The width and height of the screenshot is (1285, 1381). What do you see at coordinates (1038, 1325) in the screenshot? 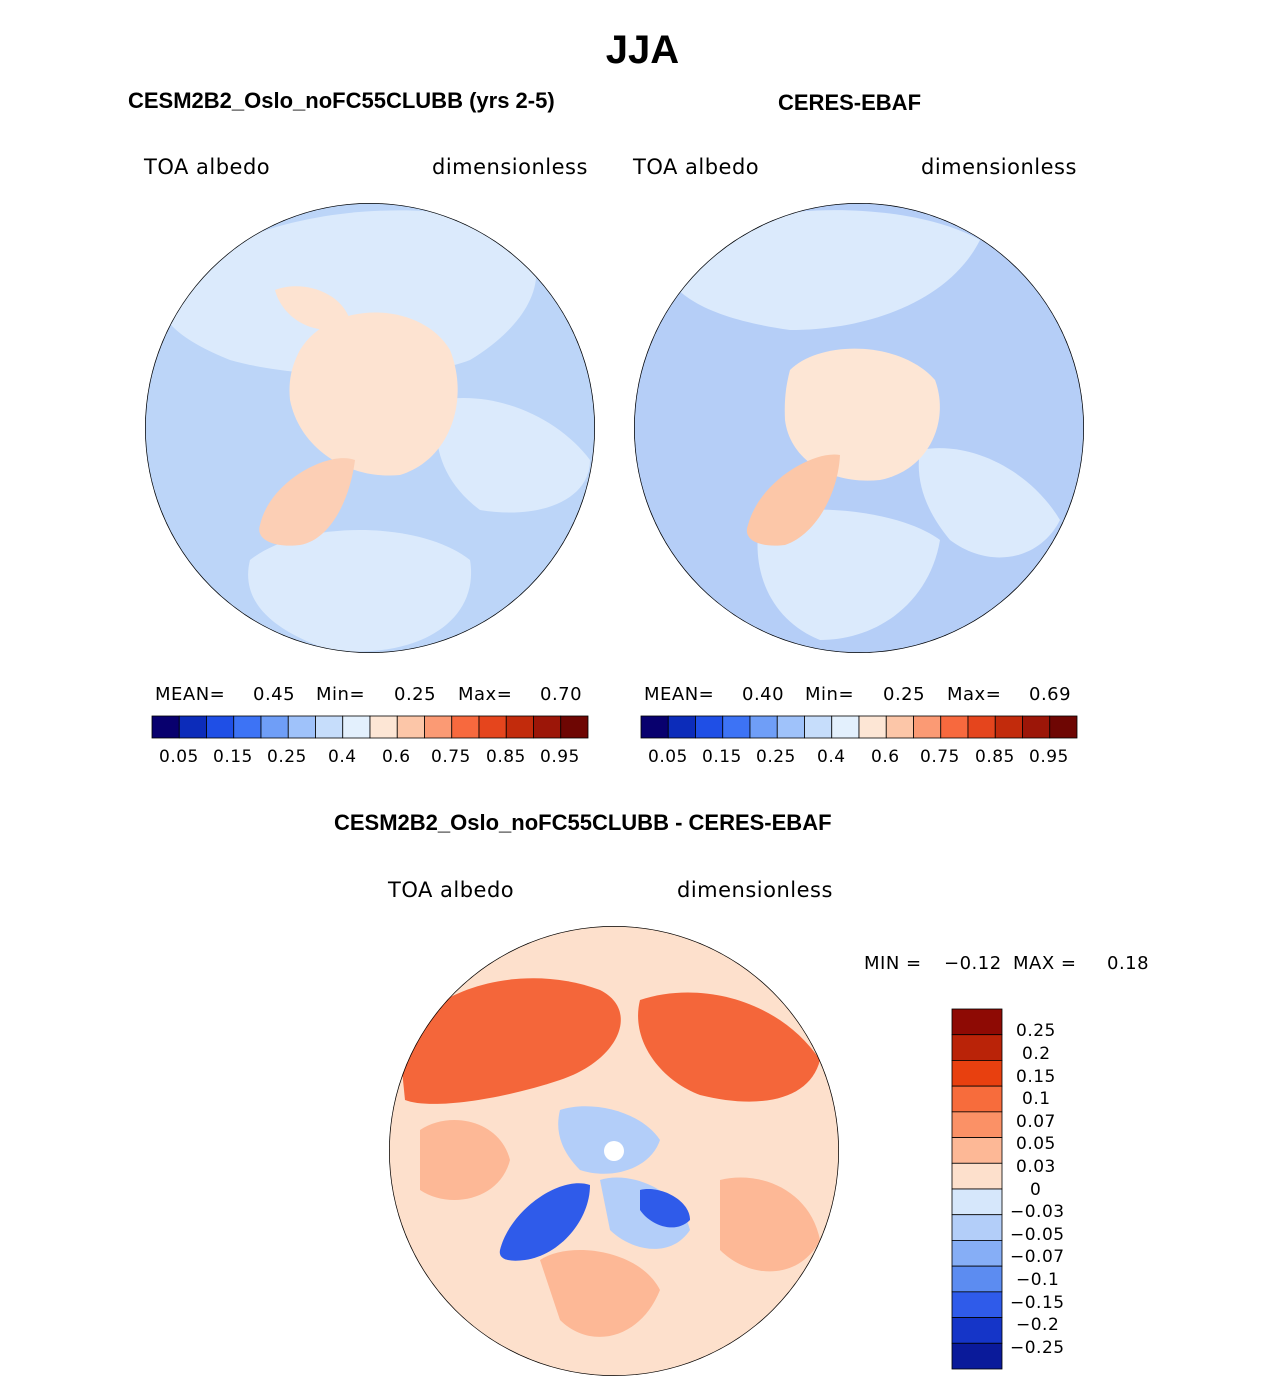
I see `colorbar-tick: −0.2` at bounding box center [1038, 1325].